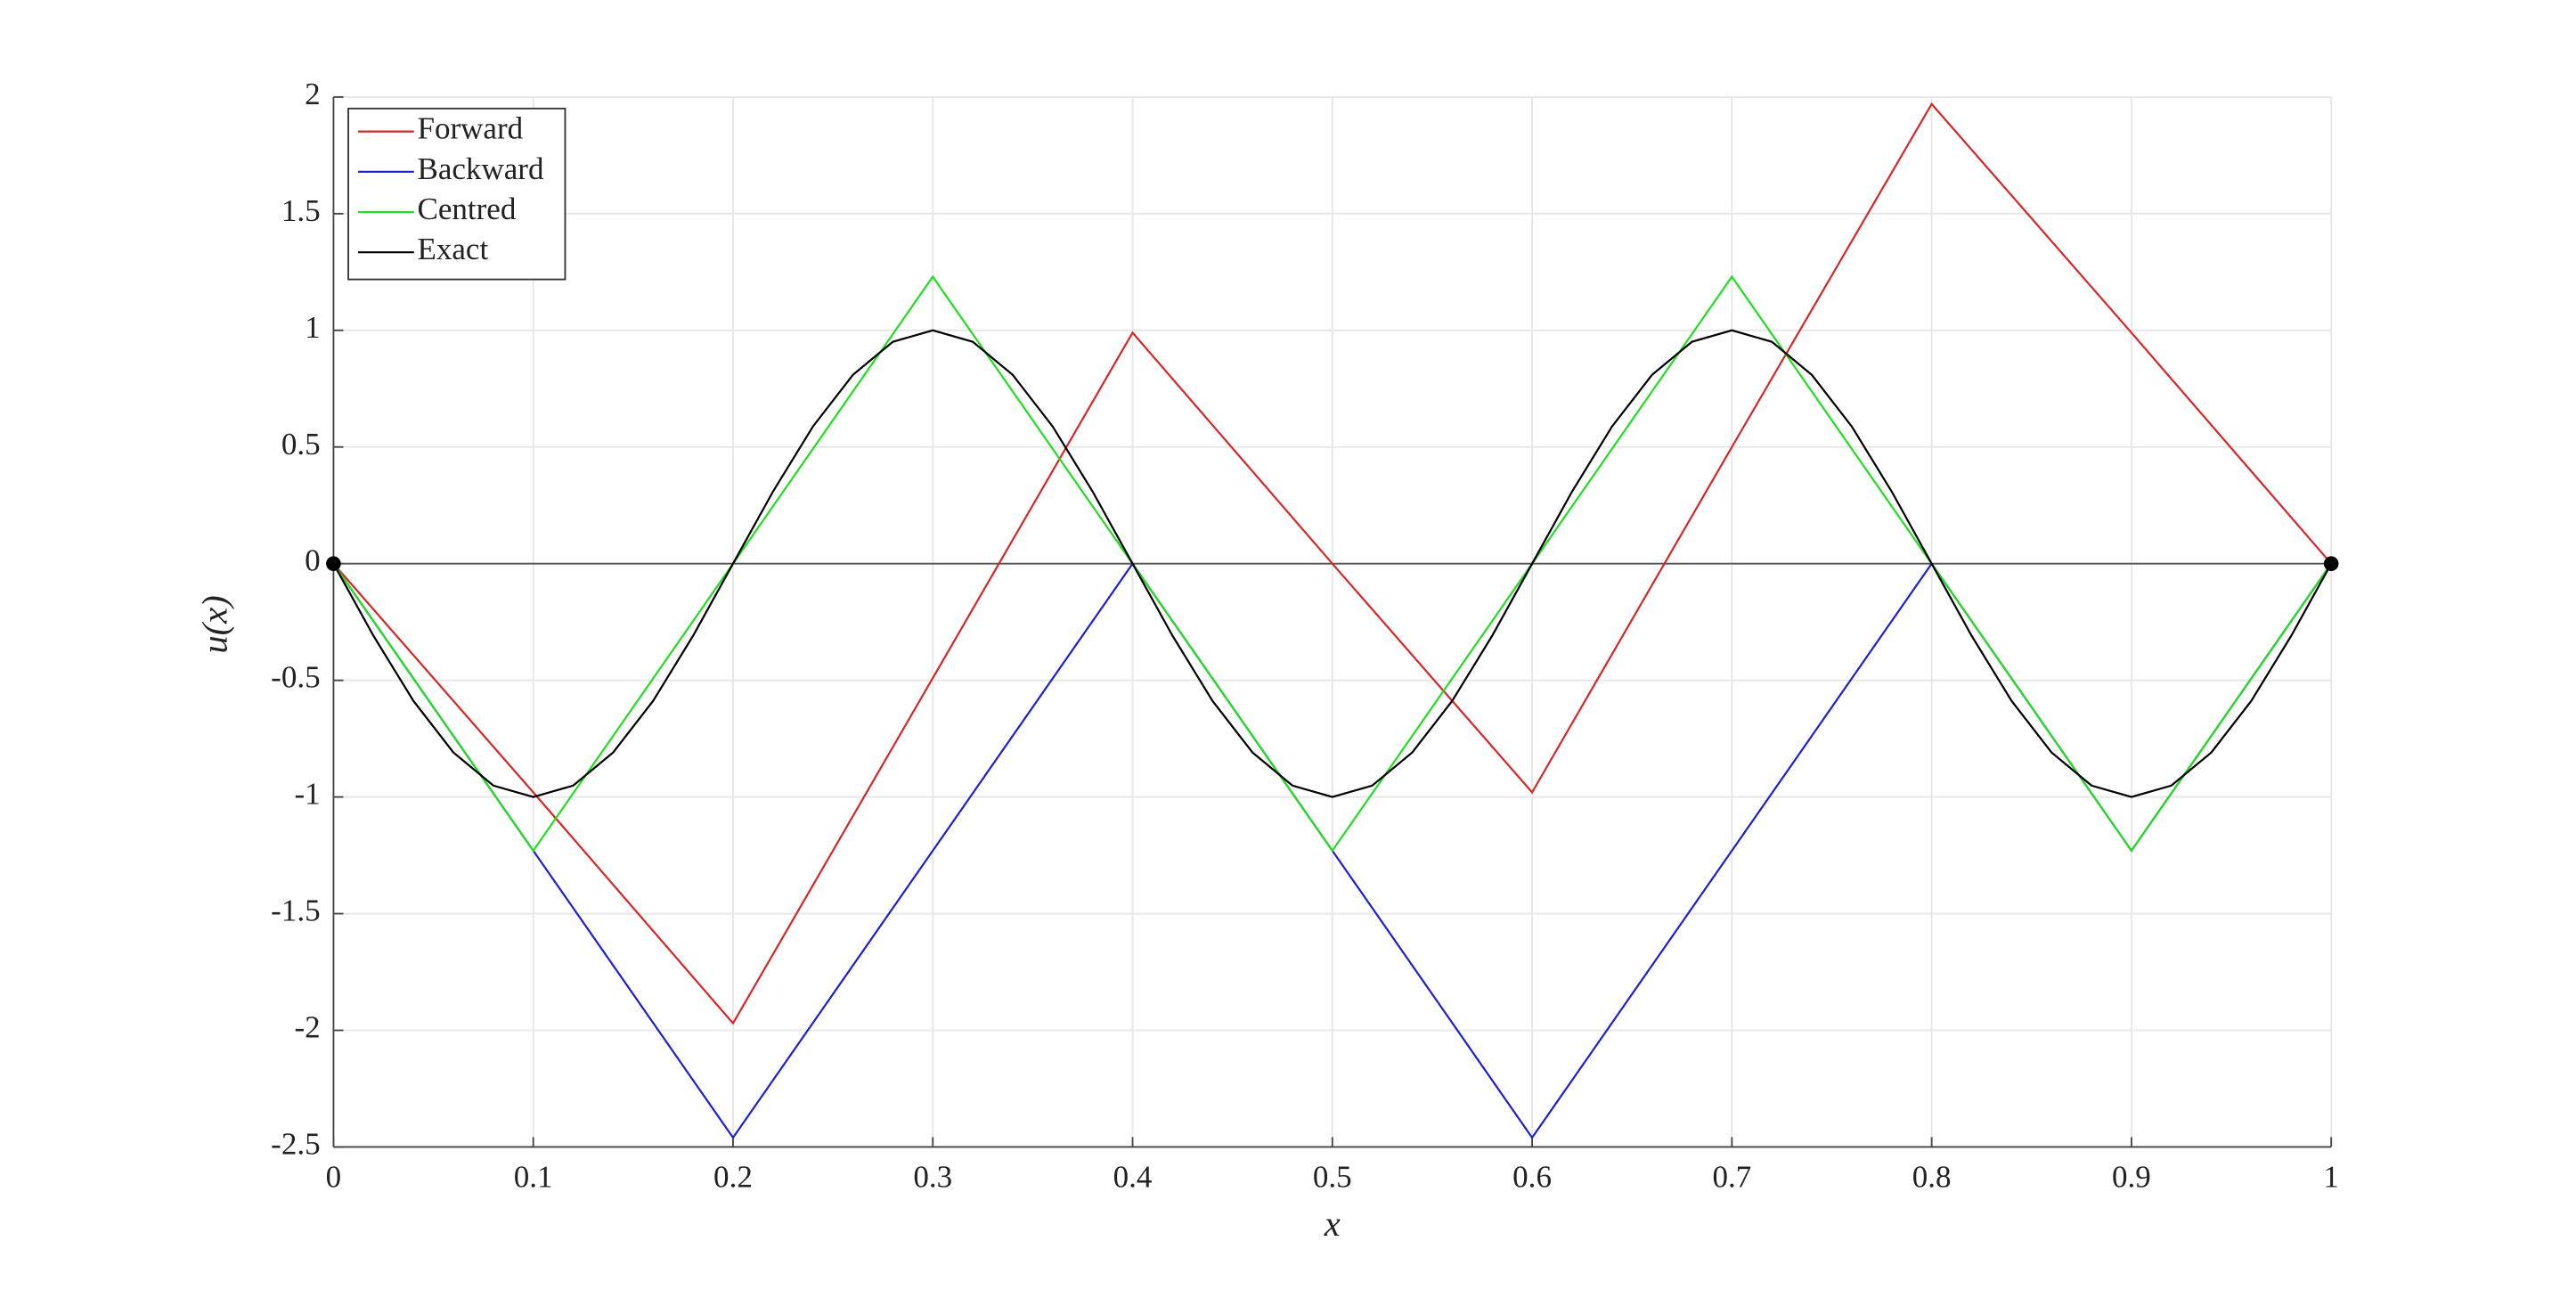 This screenshot has width=2576, height=1290. I want to click on y-tick-label: 1.5, so click(301, 211).